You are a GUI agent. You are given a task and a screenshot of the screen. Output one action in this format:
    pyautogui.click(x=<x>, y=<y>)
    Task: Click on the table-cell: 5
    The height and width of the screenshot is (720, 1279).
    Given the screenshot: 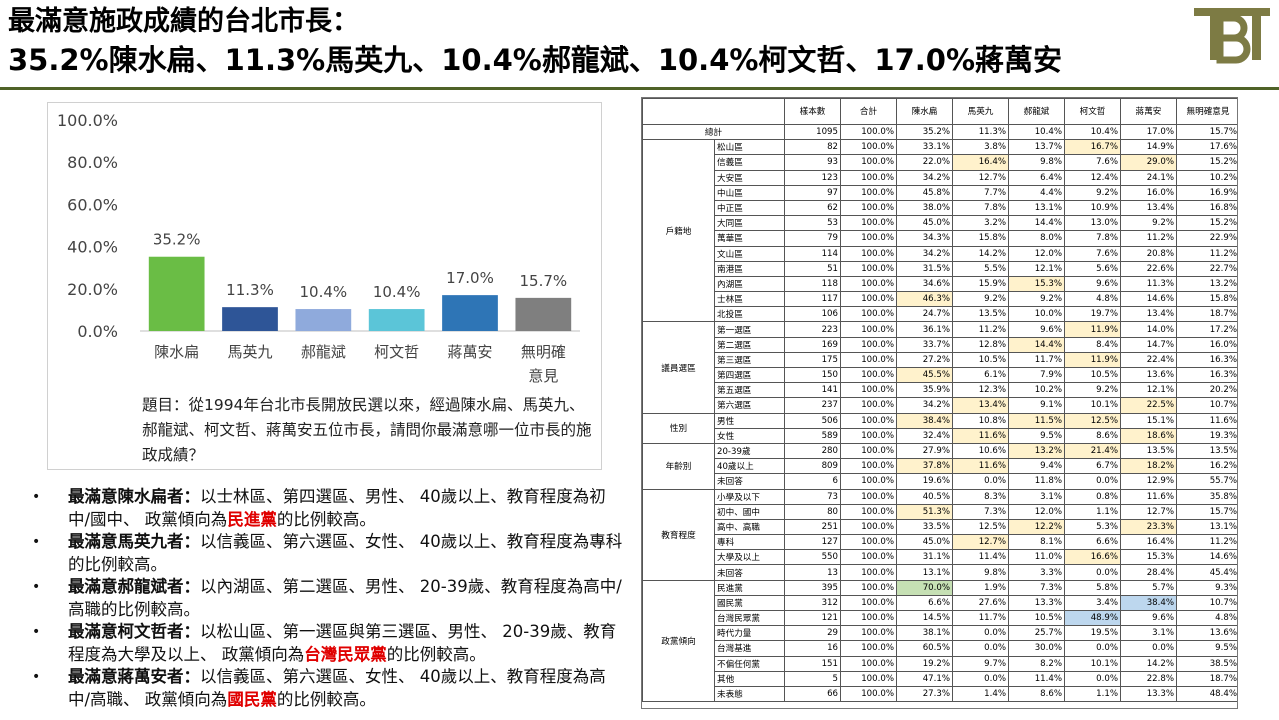 What is the action you would take?
    pyautogui.click(x=812, y=678)
    